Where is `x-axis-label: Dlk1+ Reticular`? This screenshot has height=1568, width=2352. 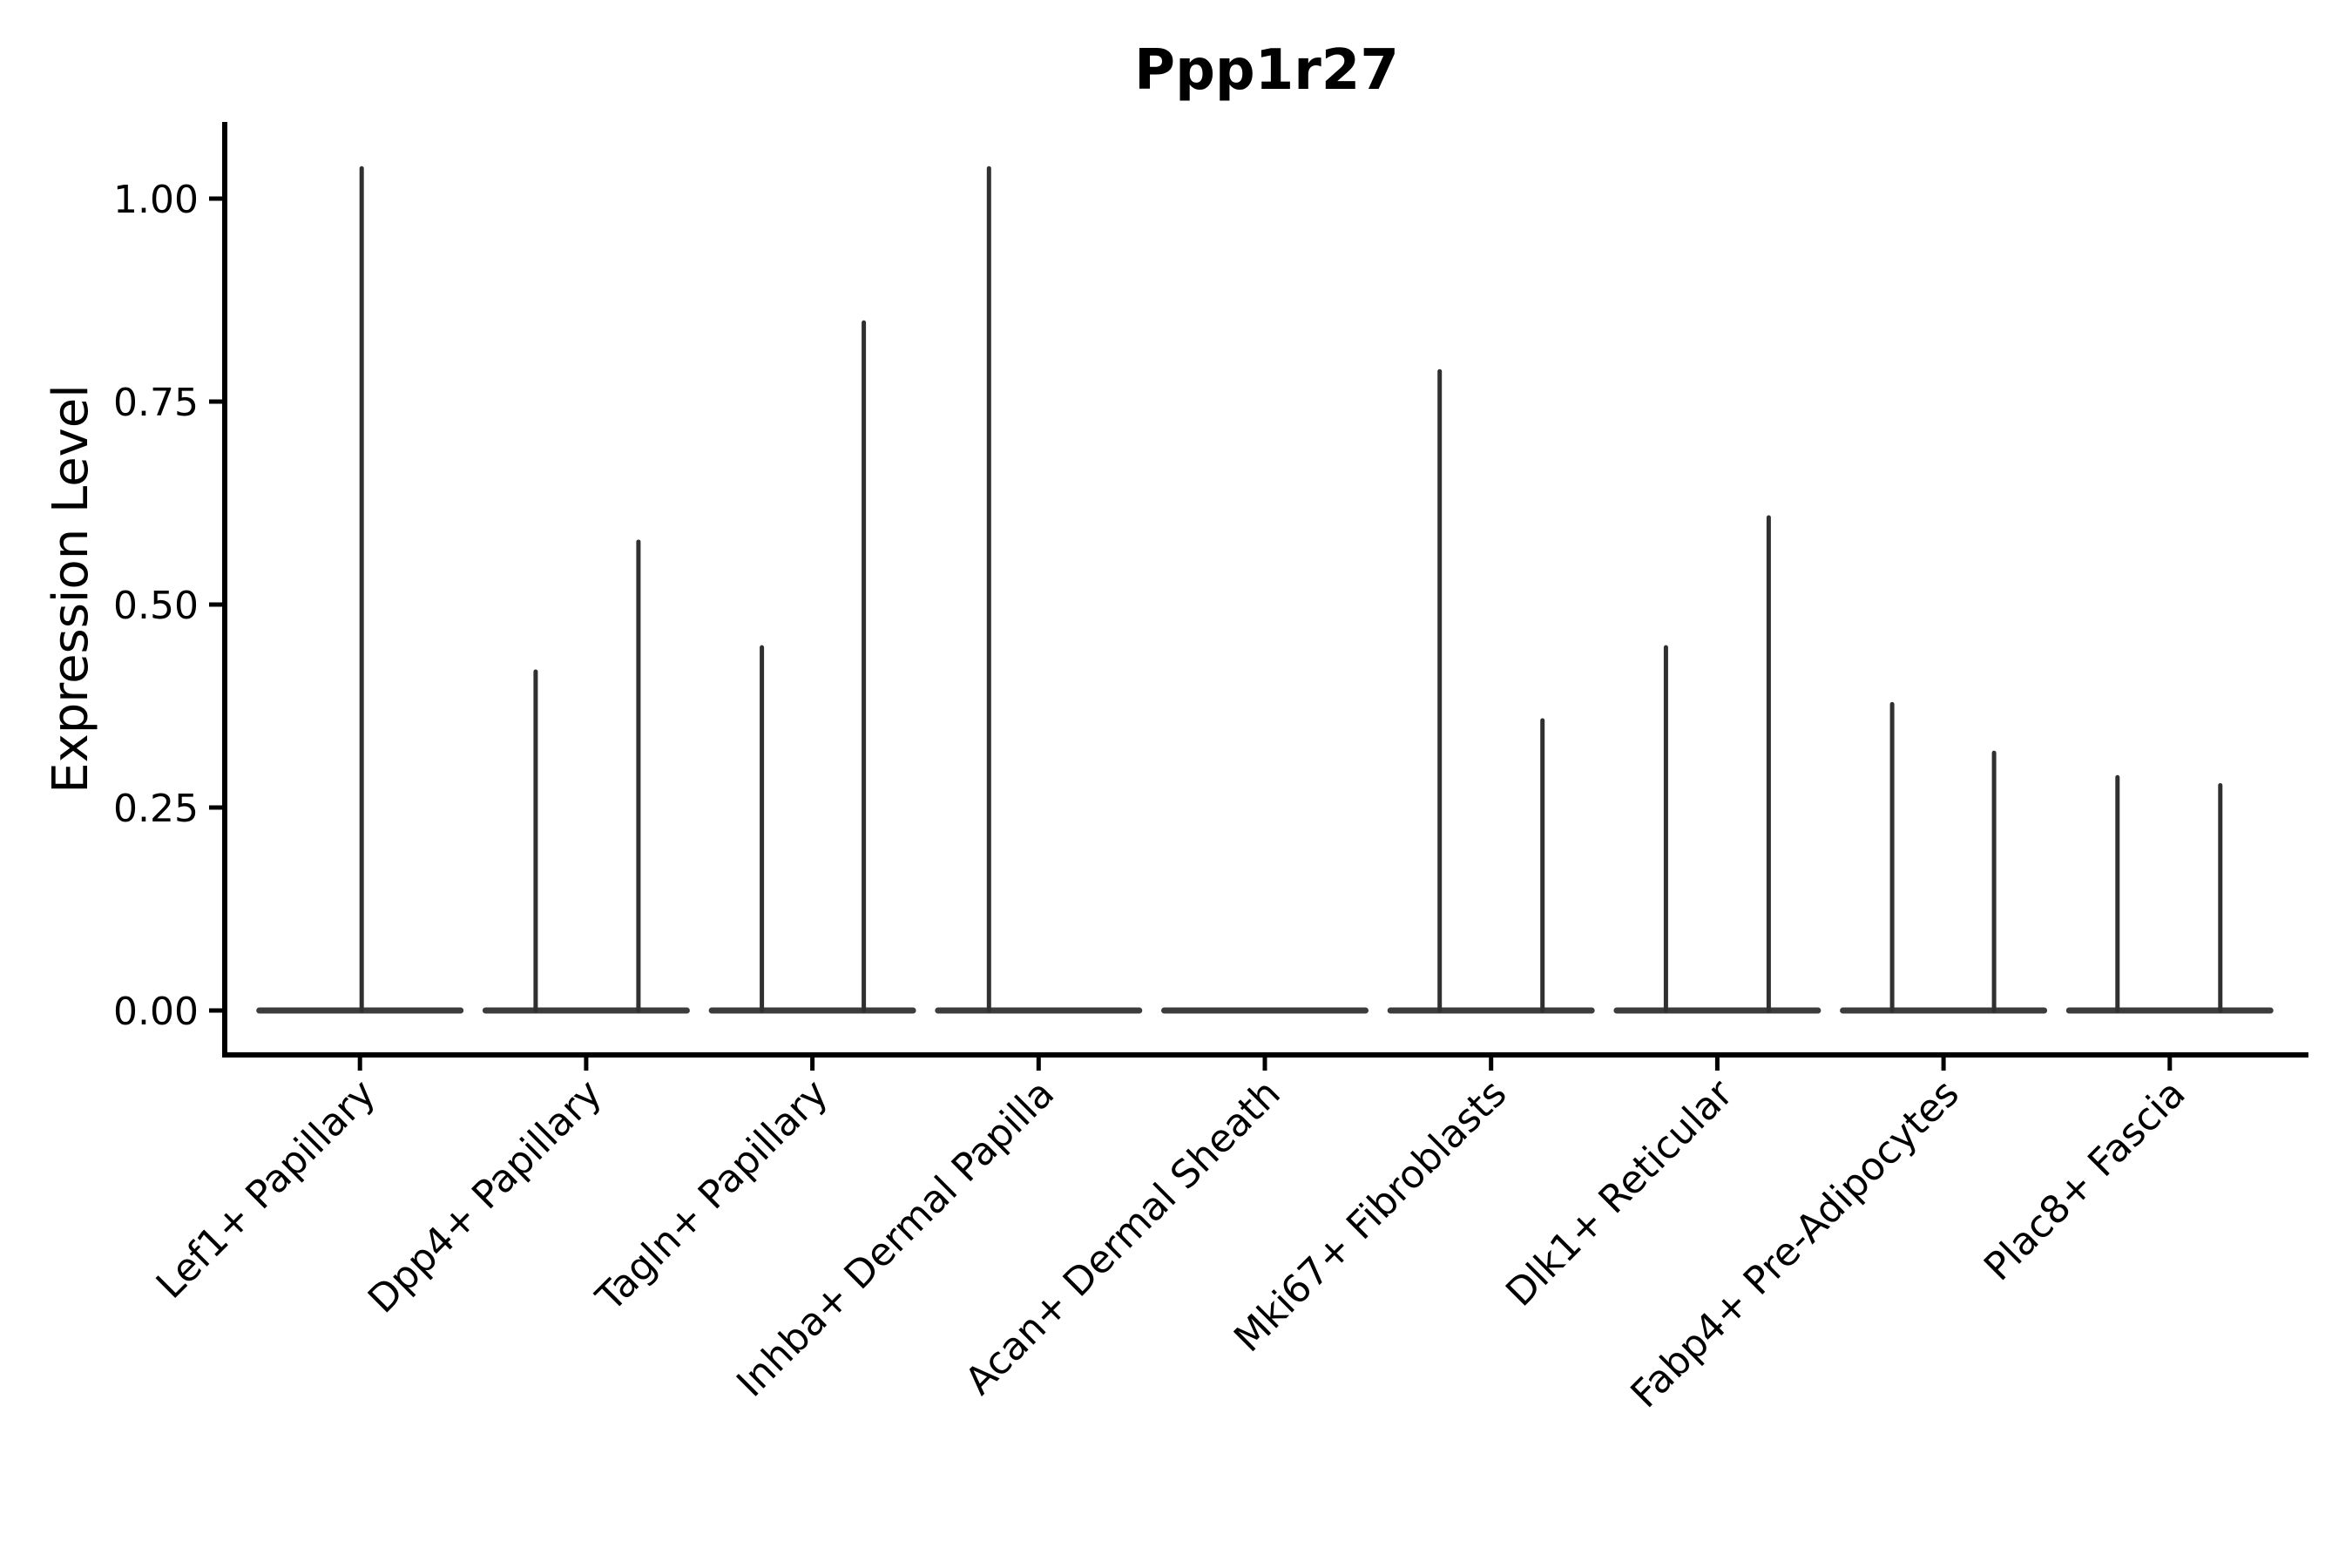
x-axis-label: Dlk1+ Reticular is located at coordinates (1619, 1193).